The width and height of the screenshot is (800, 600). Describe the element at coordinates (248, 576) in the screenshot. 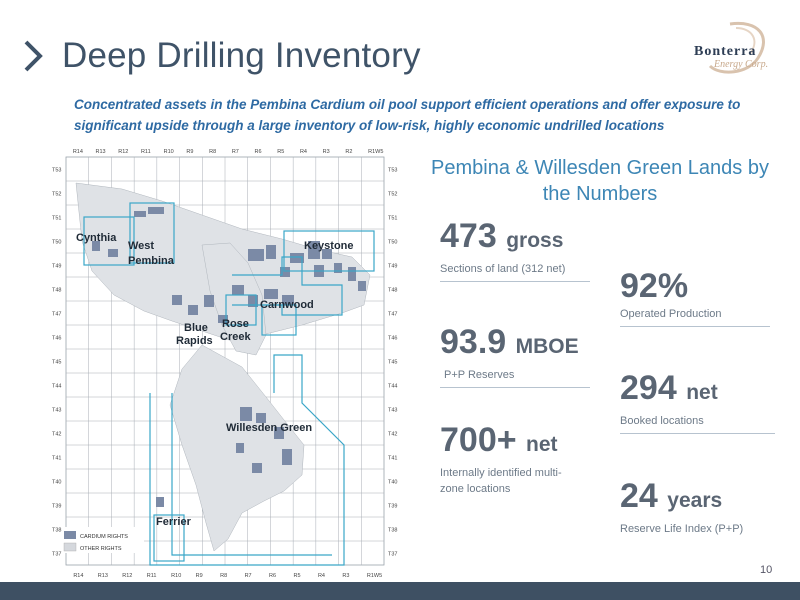

I see `range-label-bottom: R7` at that location.